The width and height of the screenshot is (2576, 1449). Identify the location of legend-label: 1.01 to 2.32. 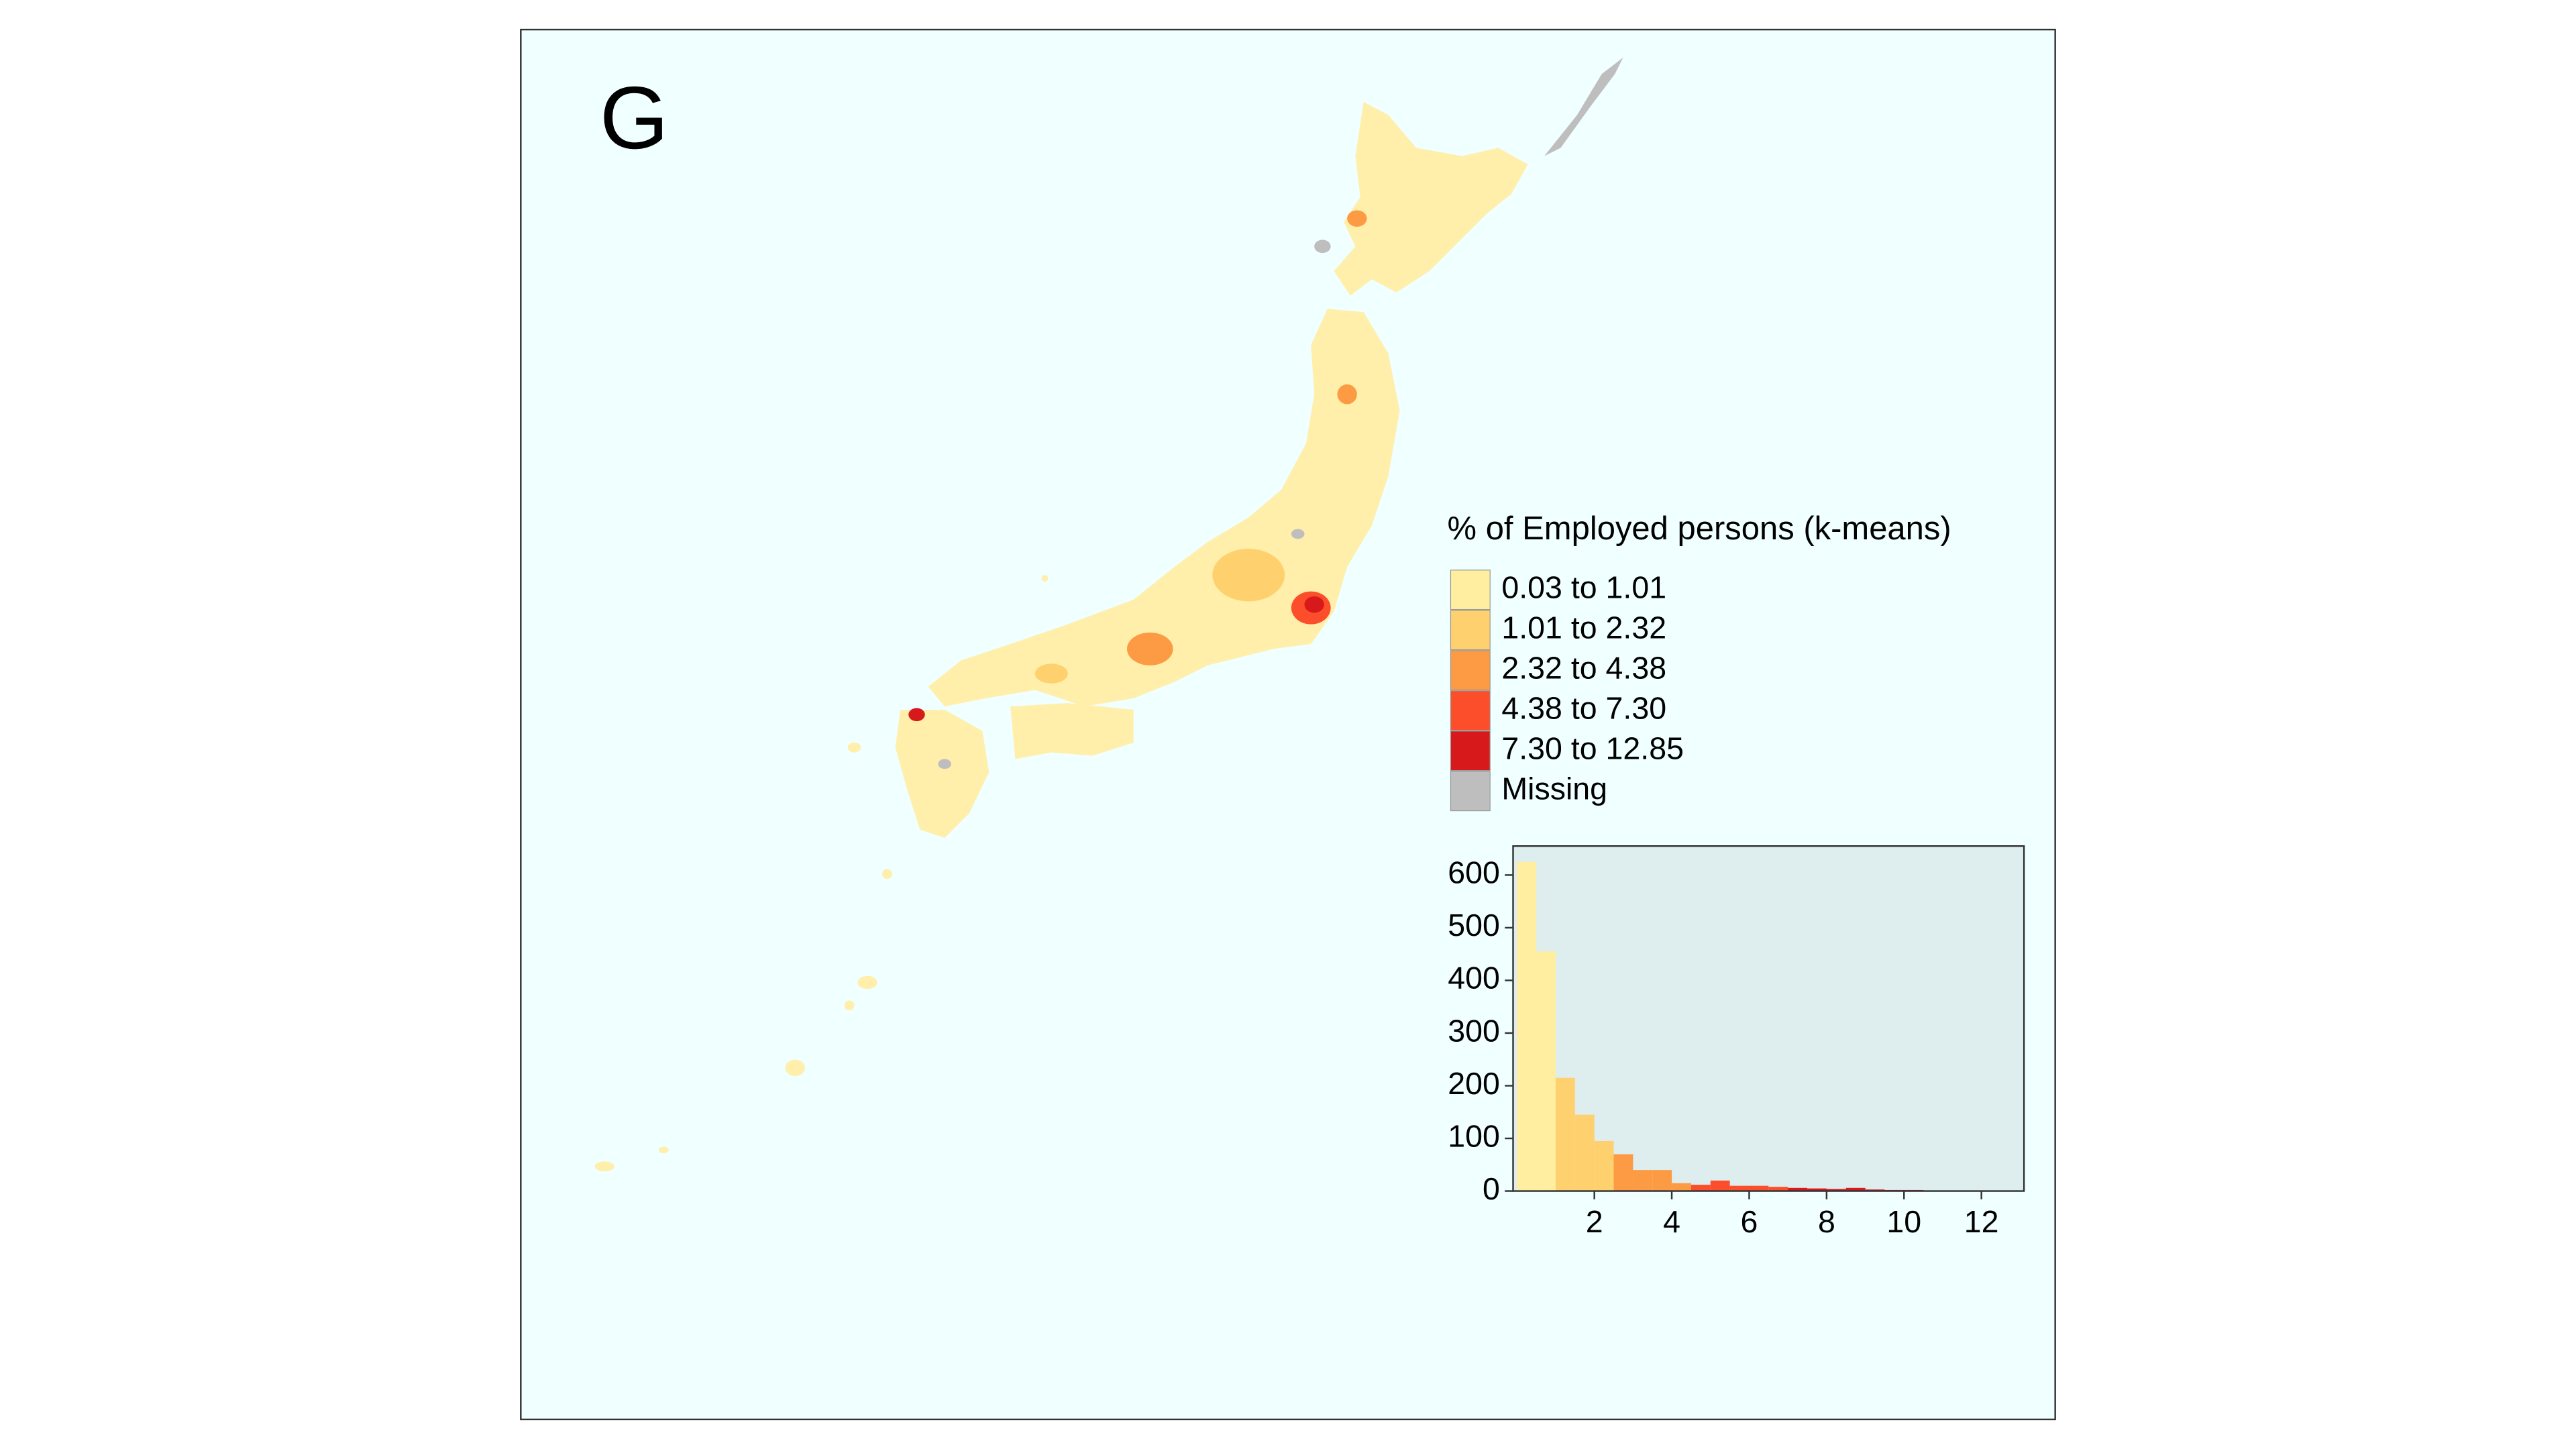
(1583, 627).